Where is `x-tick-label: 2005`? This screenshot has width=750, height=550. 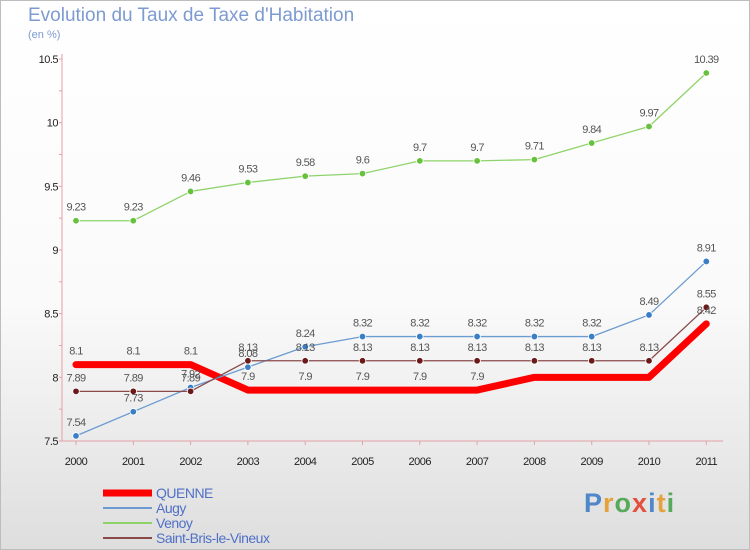 x-tick-label: 2005 is located at coordinates (362, 462).